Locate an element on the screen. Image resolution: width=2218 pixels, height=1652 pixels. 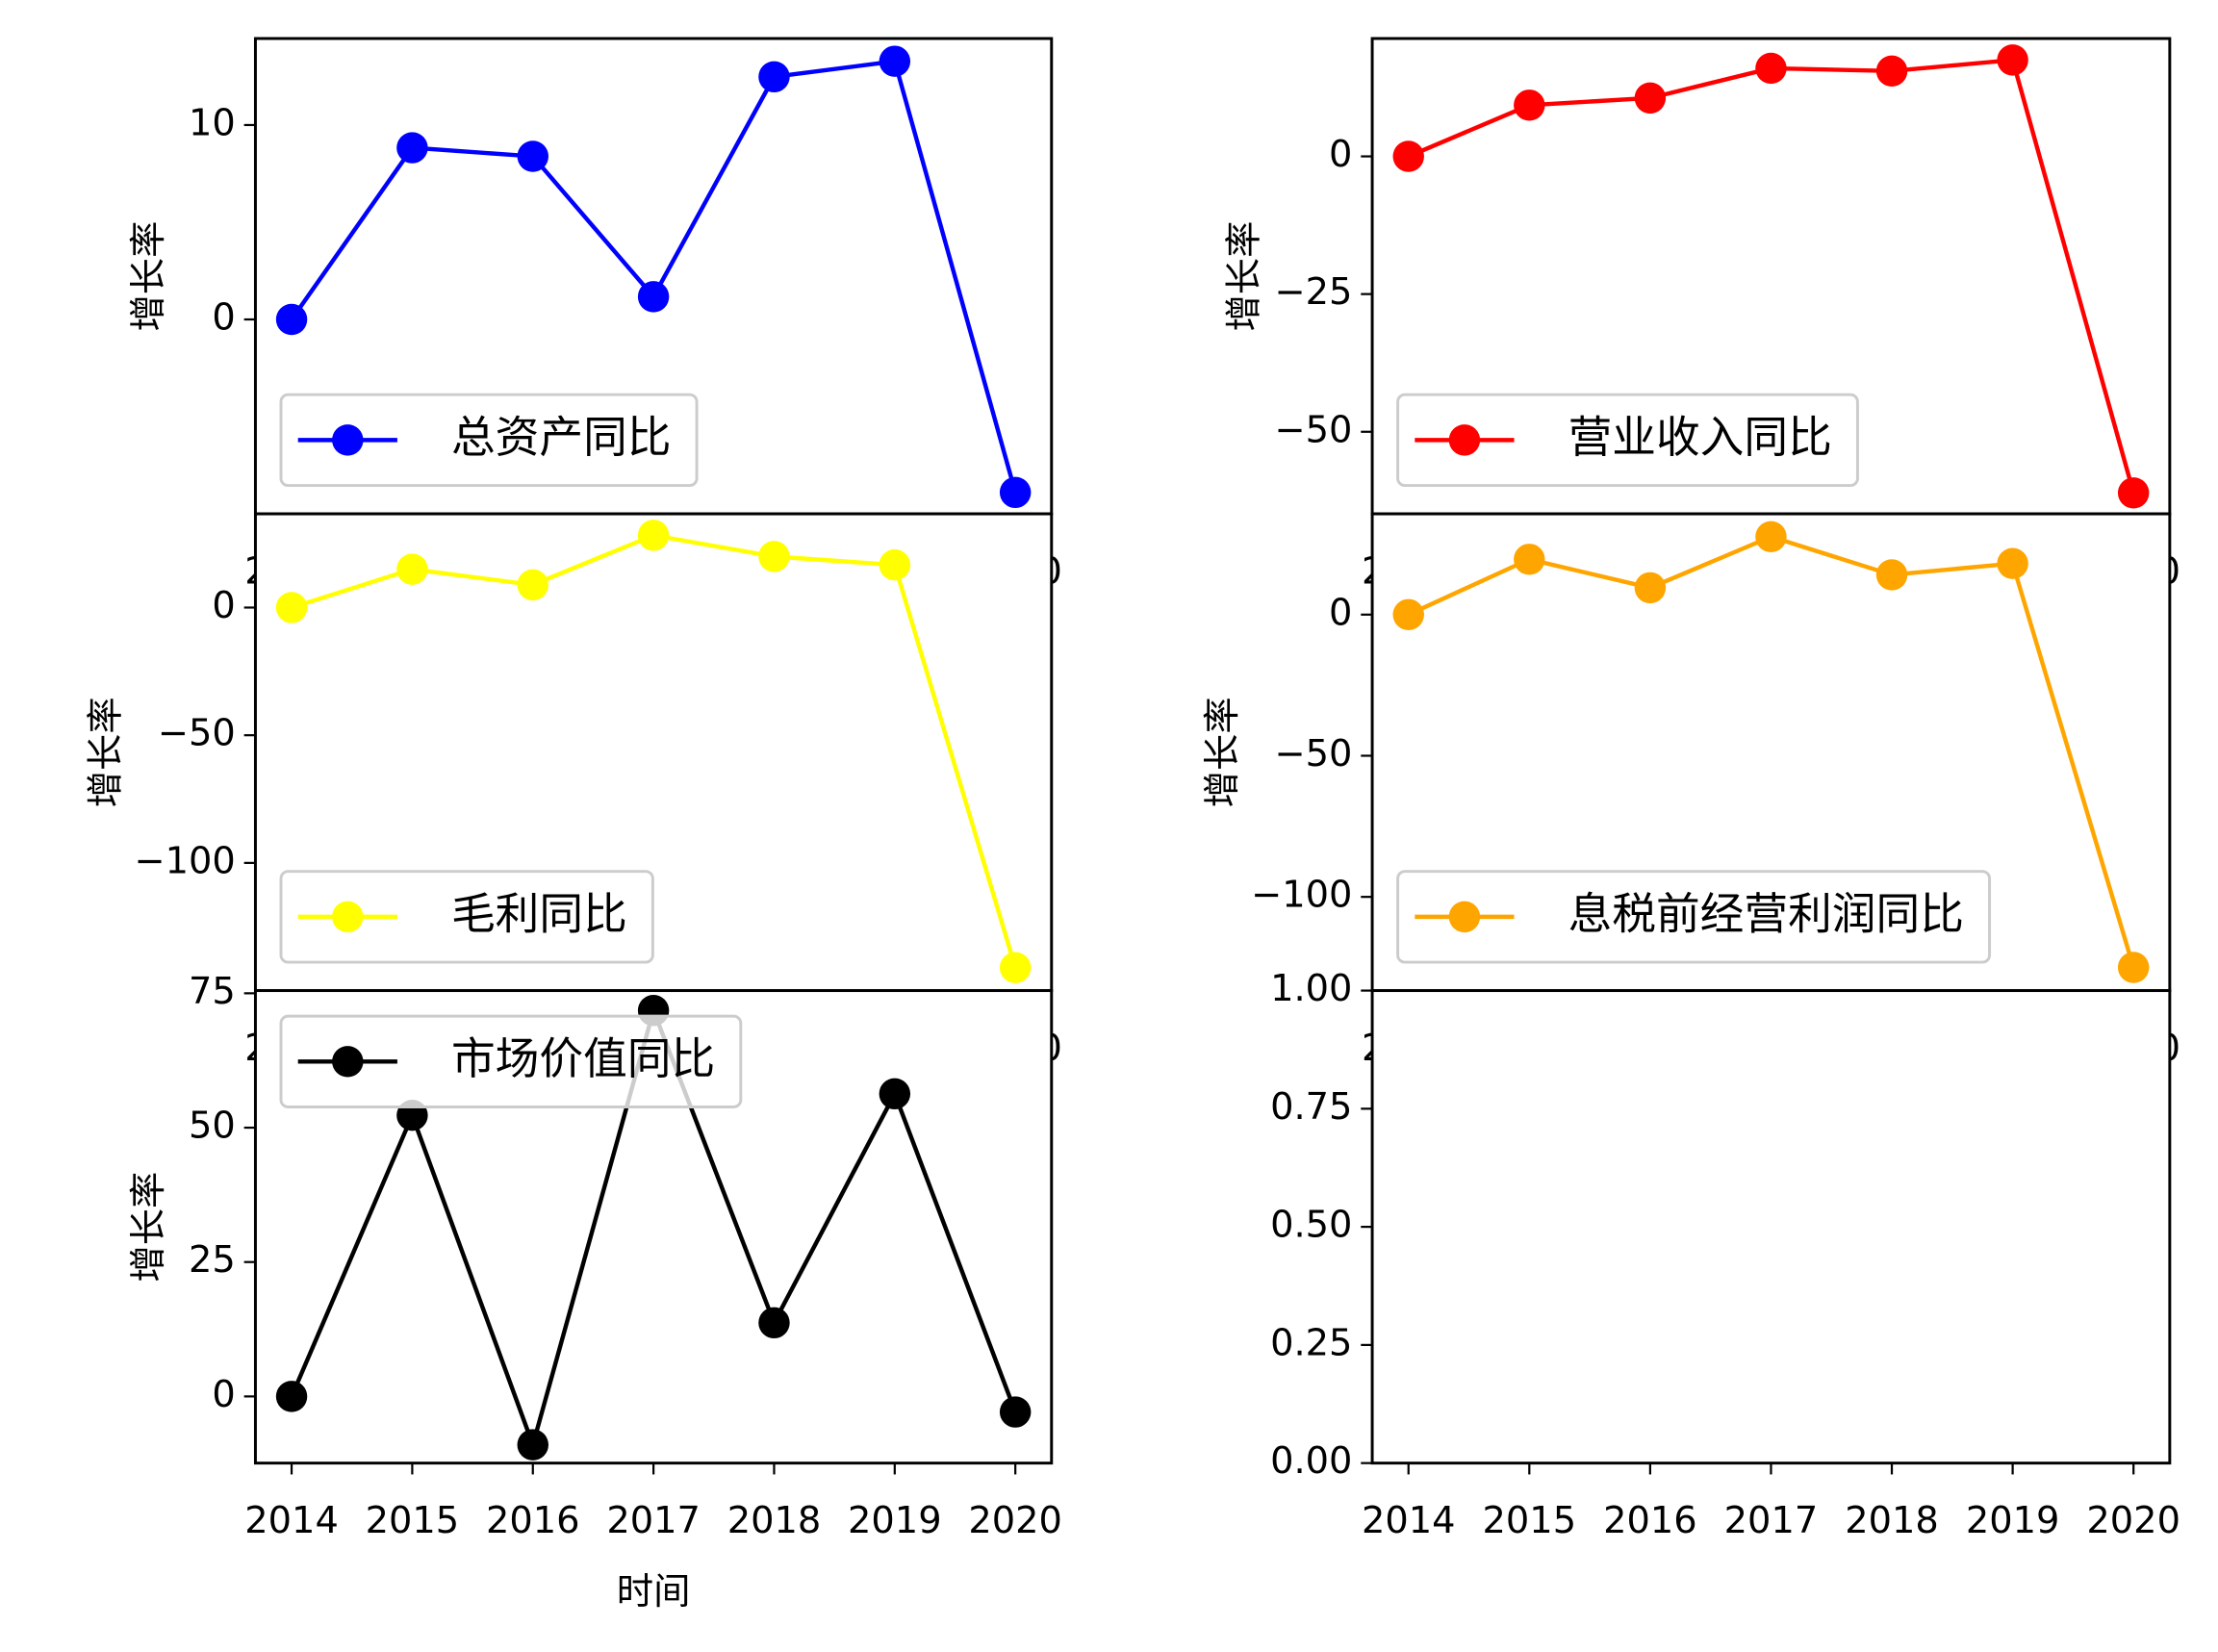
y-tick-label: 10 is located at coordinates (212, 122).